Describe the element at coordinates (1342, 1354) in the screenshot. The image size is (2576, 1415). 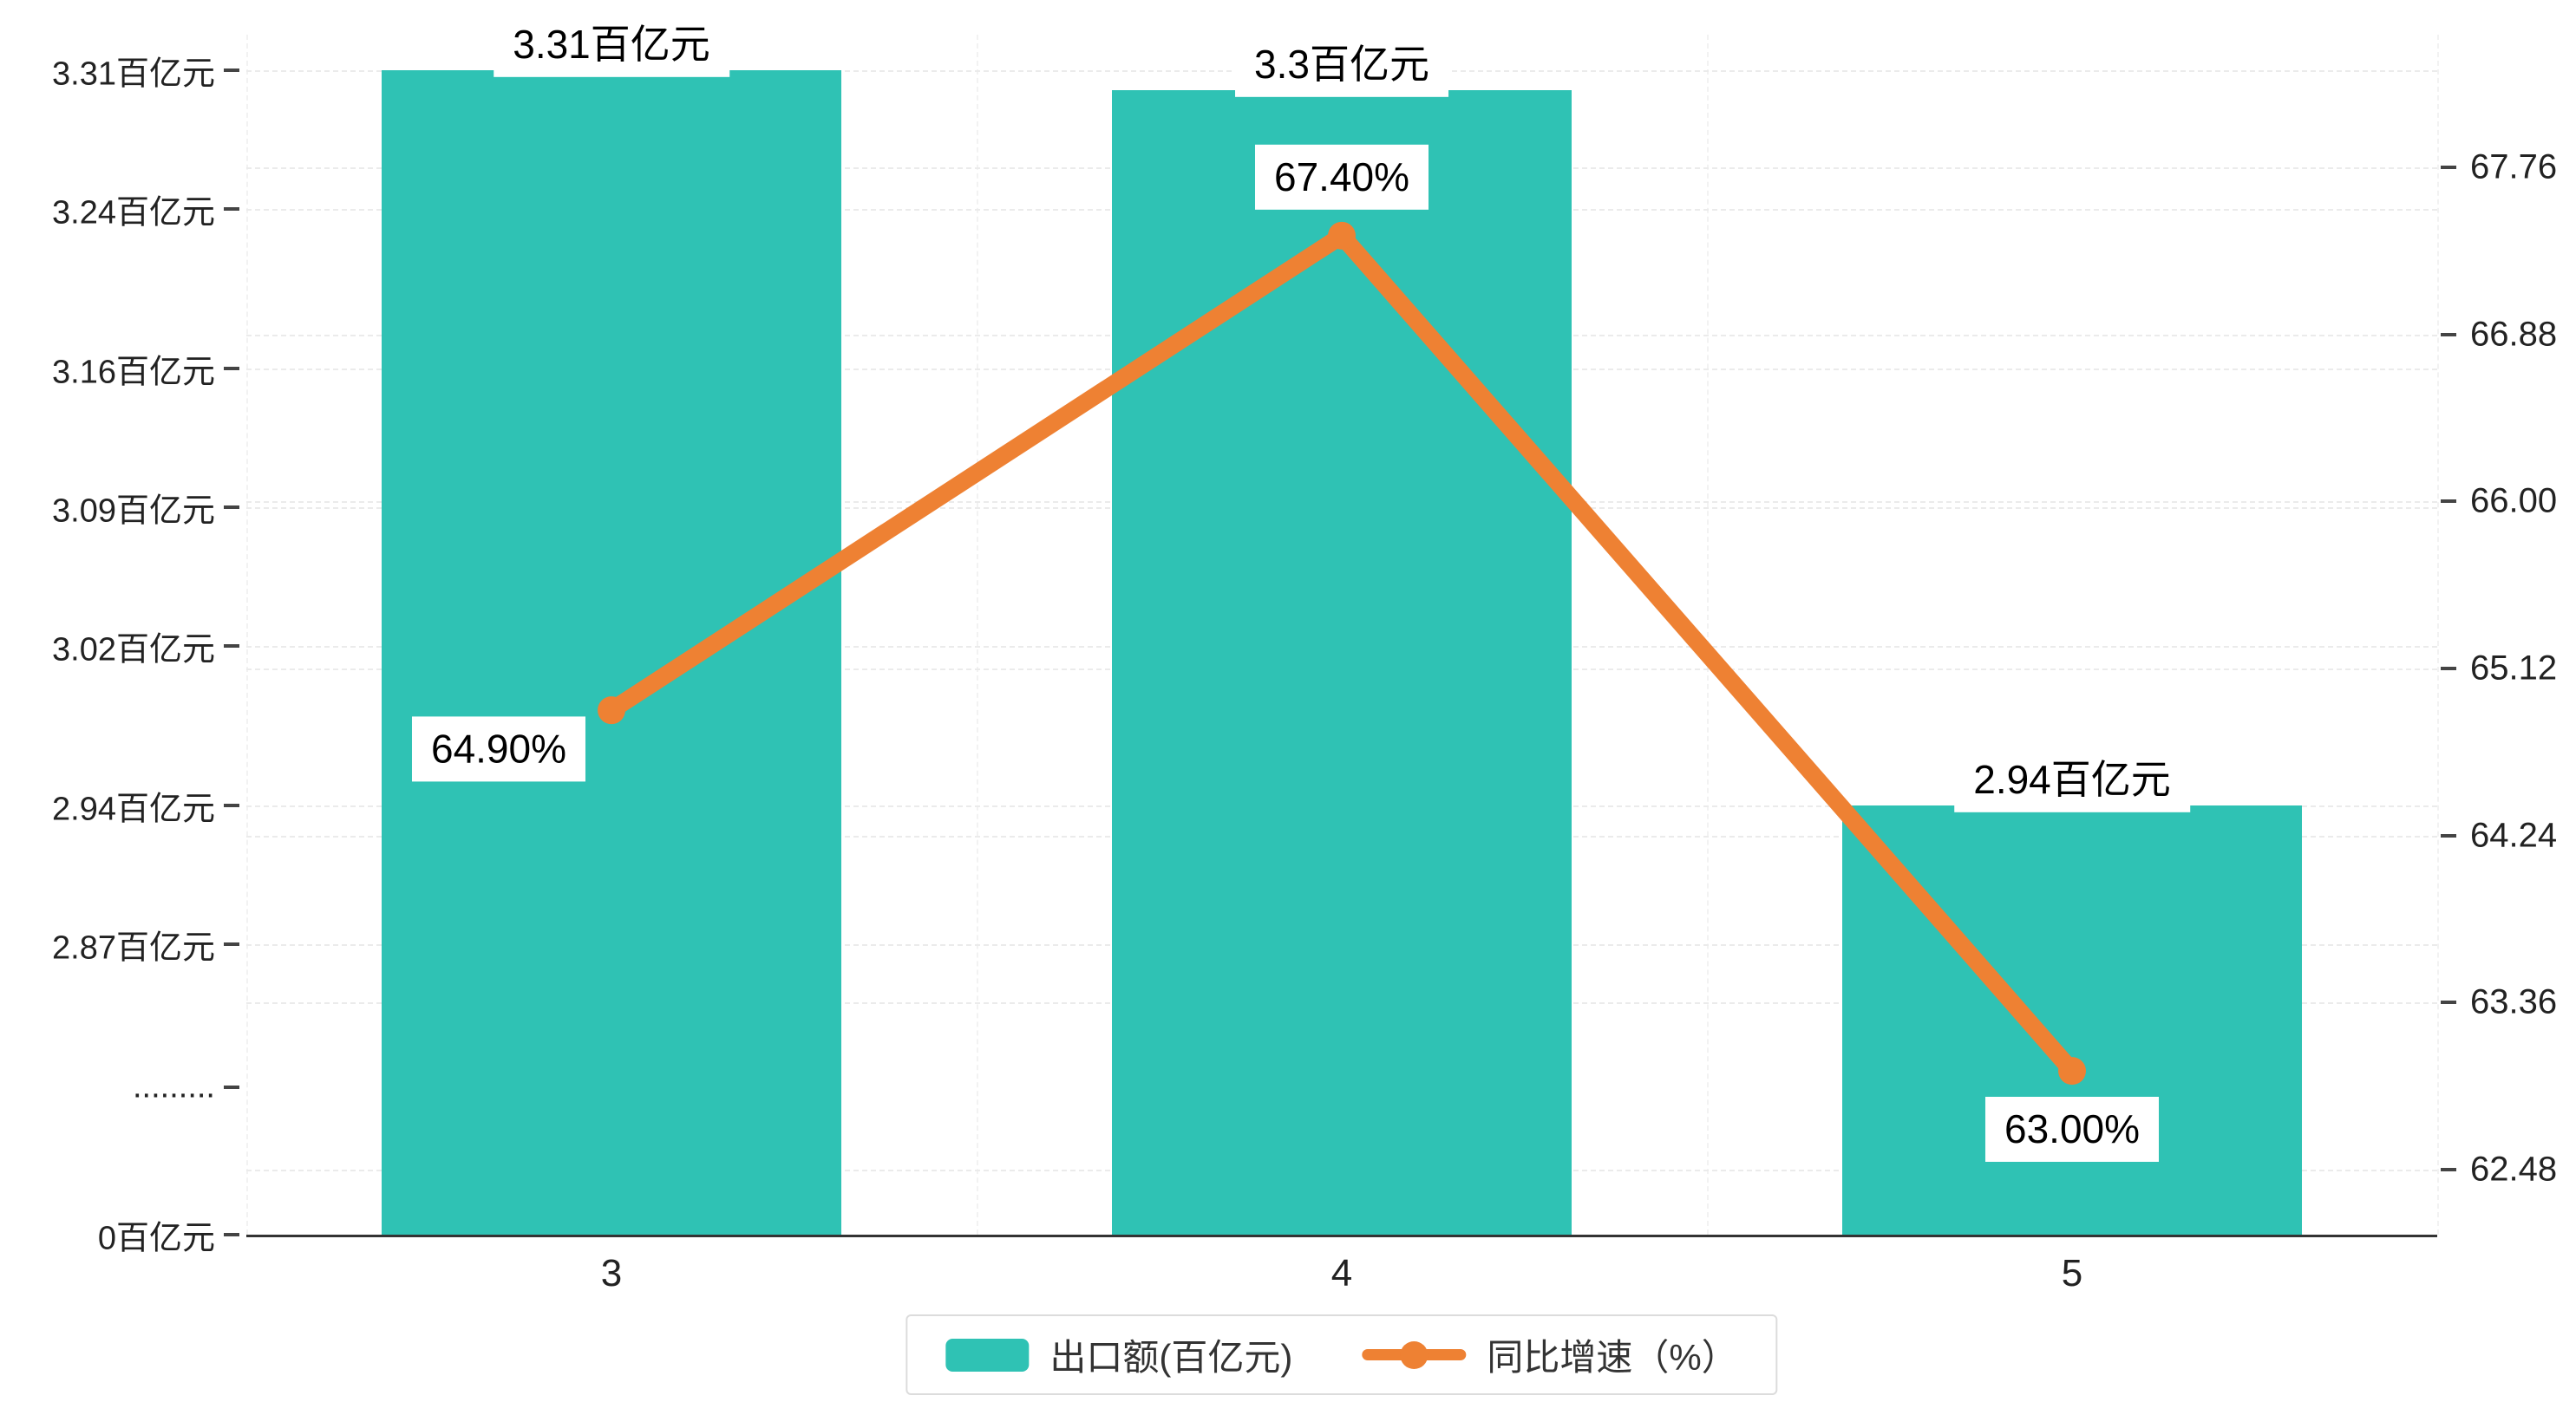
I see `legend: 出口额(百亿元) 同比增速（%）` at that location.